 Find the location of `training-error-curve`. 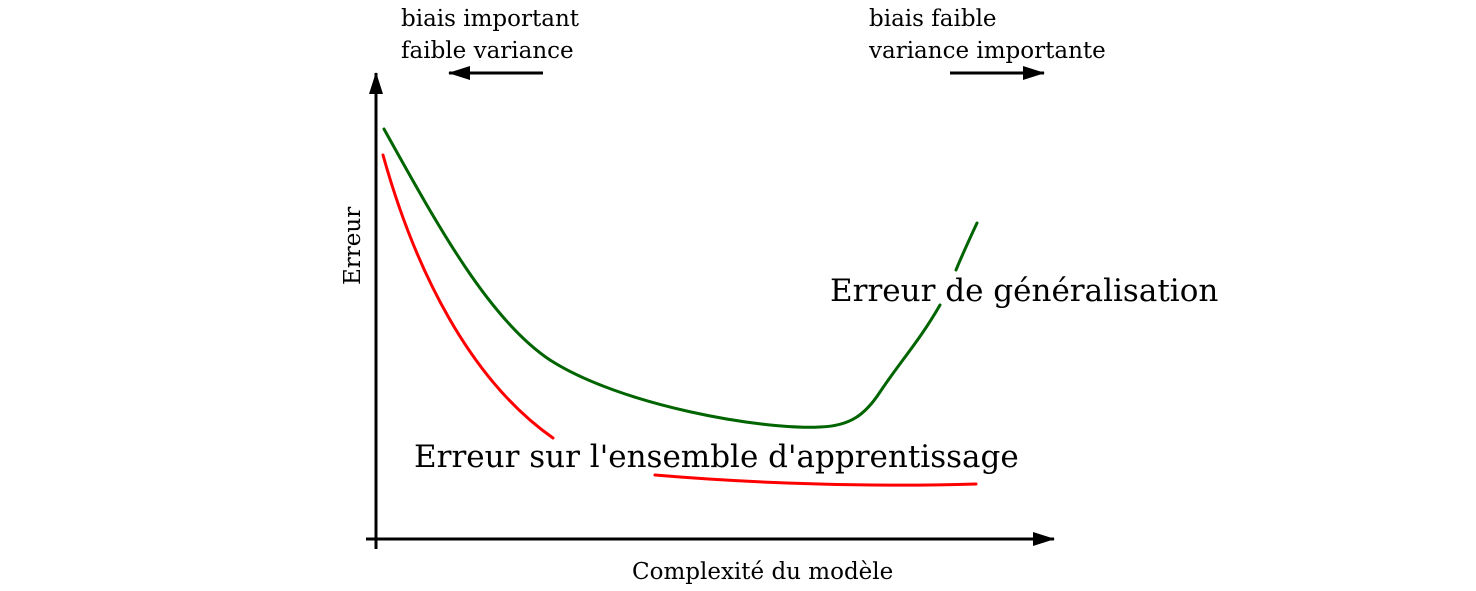

training-error-curve is located at coordinates (468, 296).